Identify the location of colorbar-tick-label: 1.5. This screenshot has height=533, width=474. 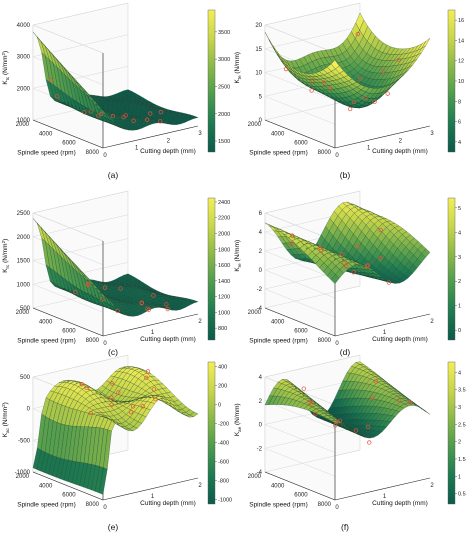
(462, 460).